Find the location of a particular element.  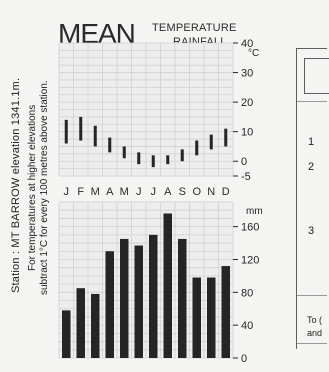

temperature-tick-label: 20 is located at coordinates (247, 103).